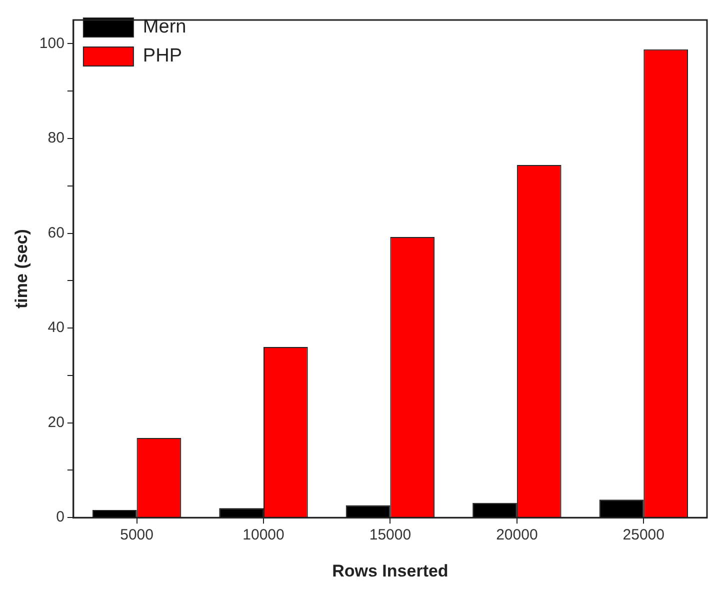  I want to click on legend-label: Mern, so click(164, 27).